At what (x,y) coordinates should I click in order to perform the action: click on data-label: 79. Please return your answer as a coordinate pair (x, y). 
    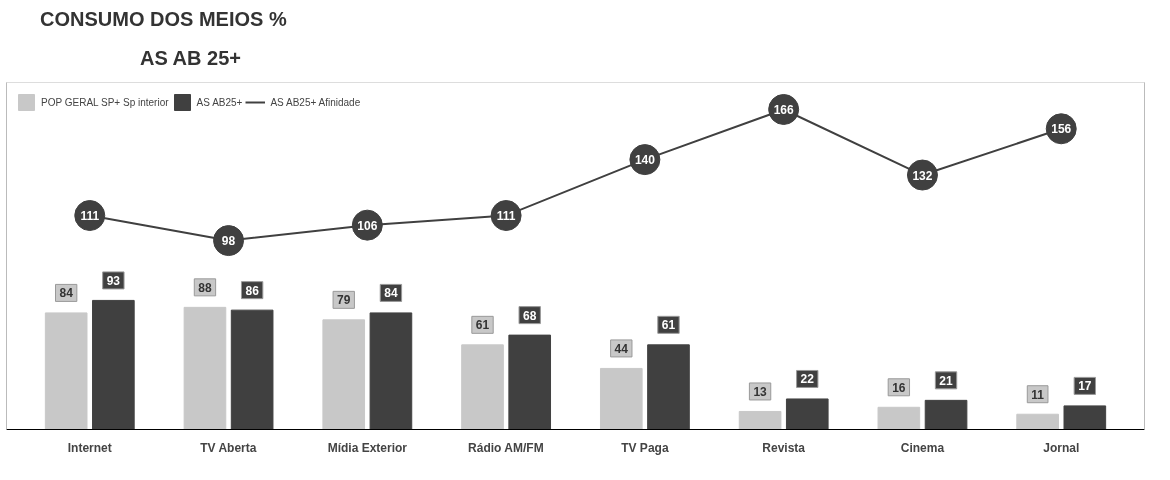
    Looking at the image, I should click on (344, 300).